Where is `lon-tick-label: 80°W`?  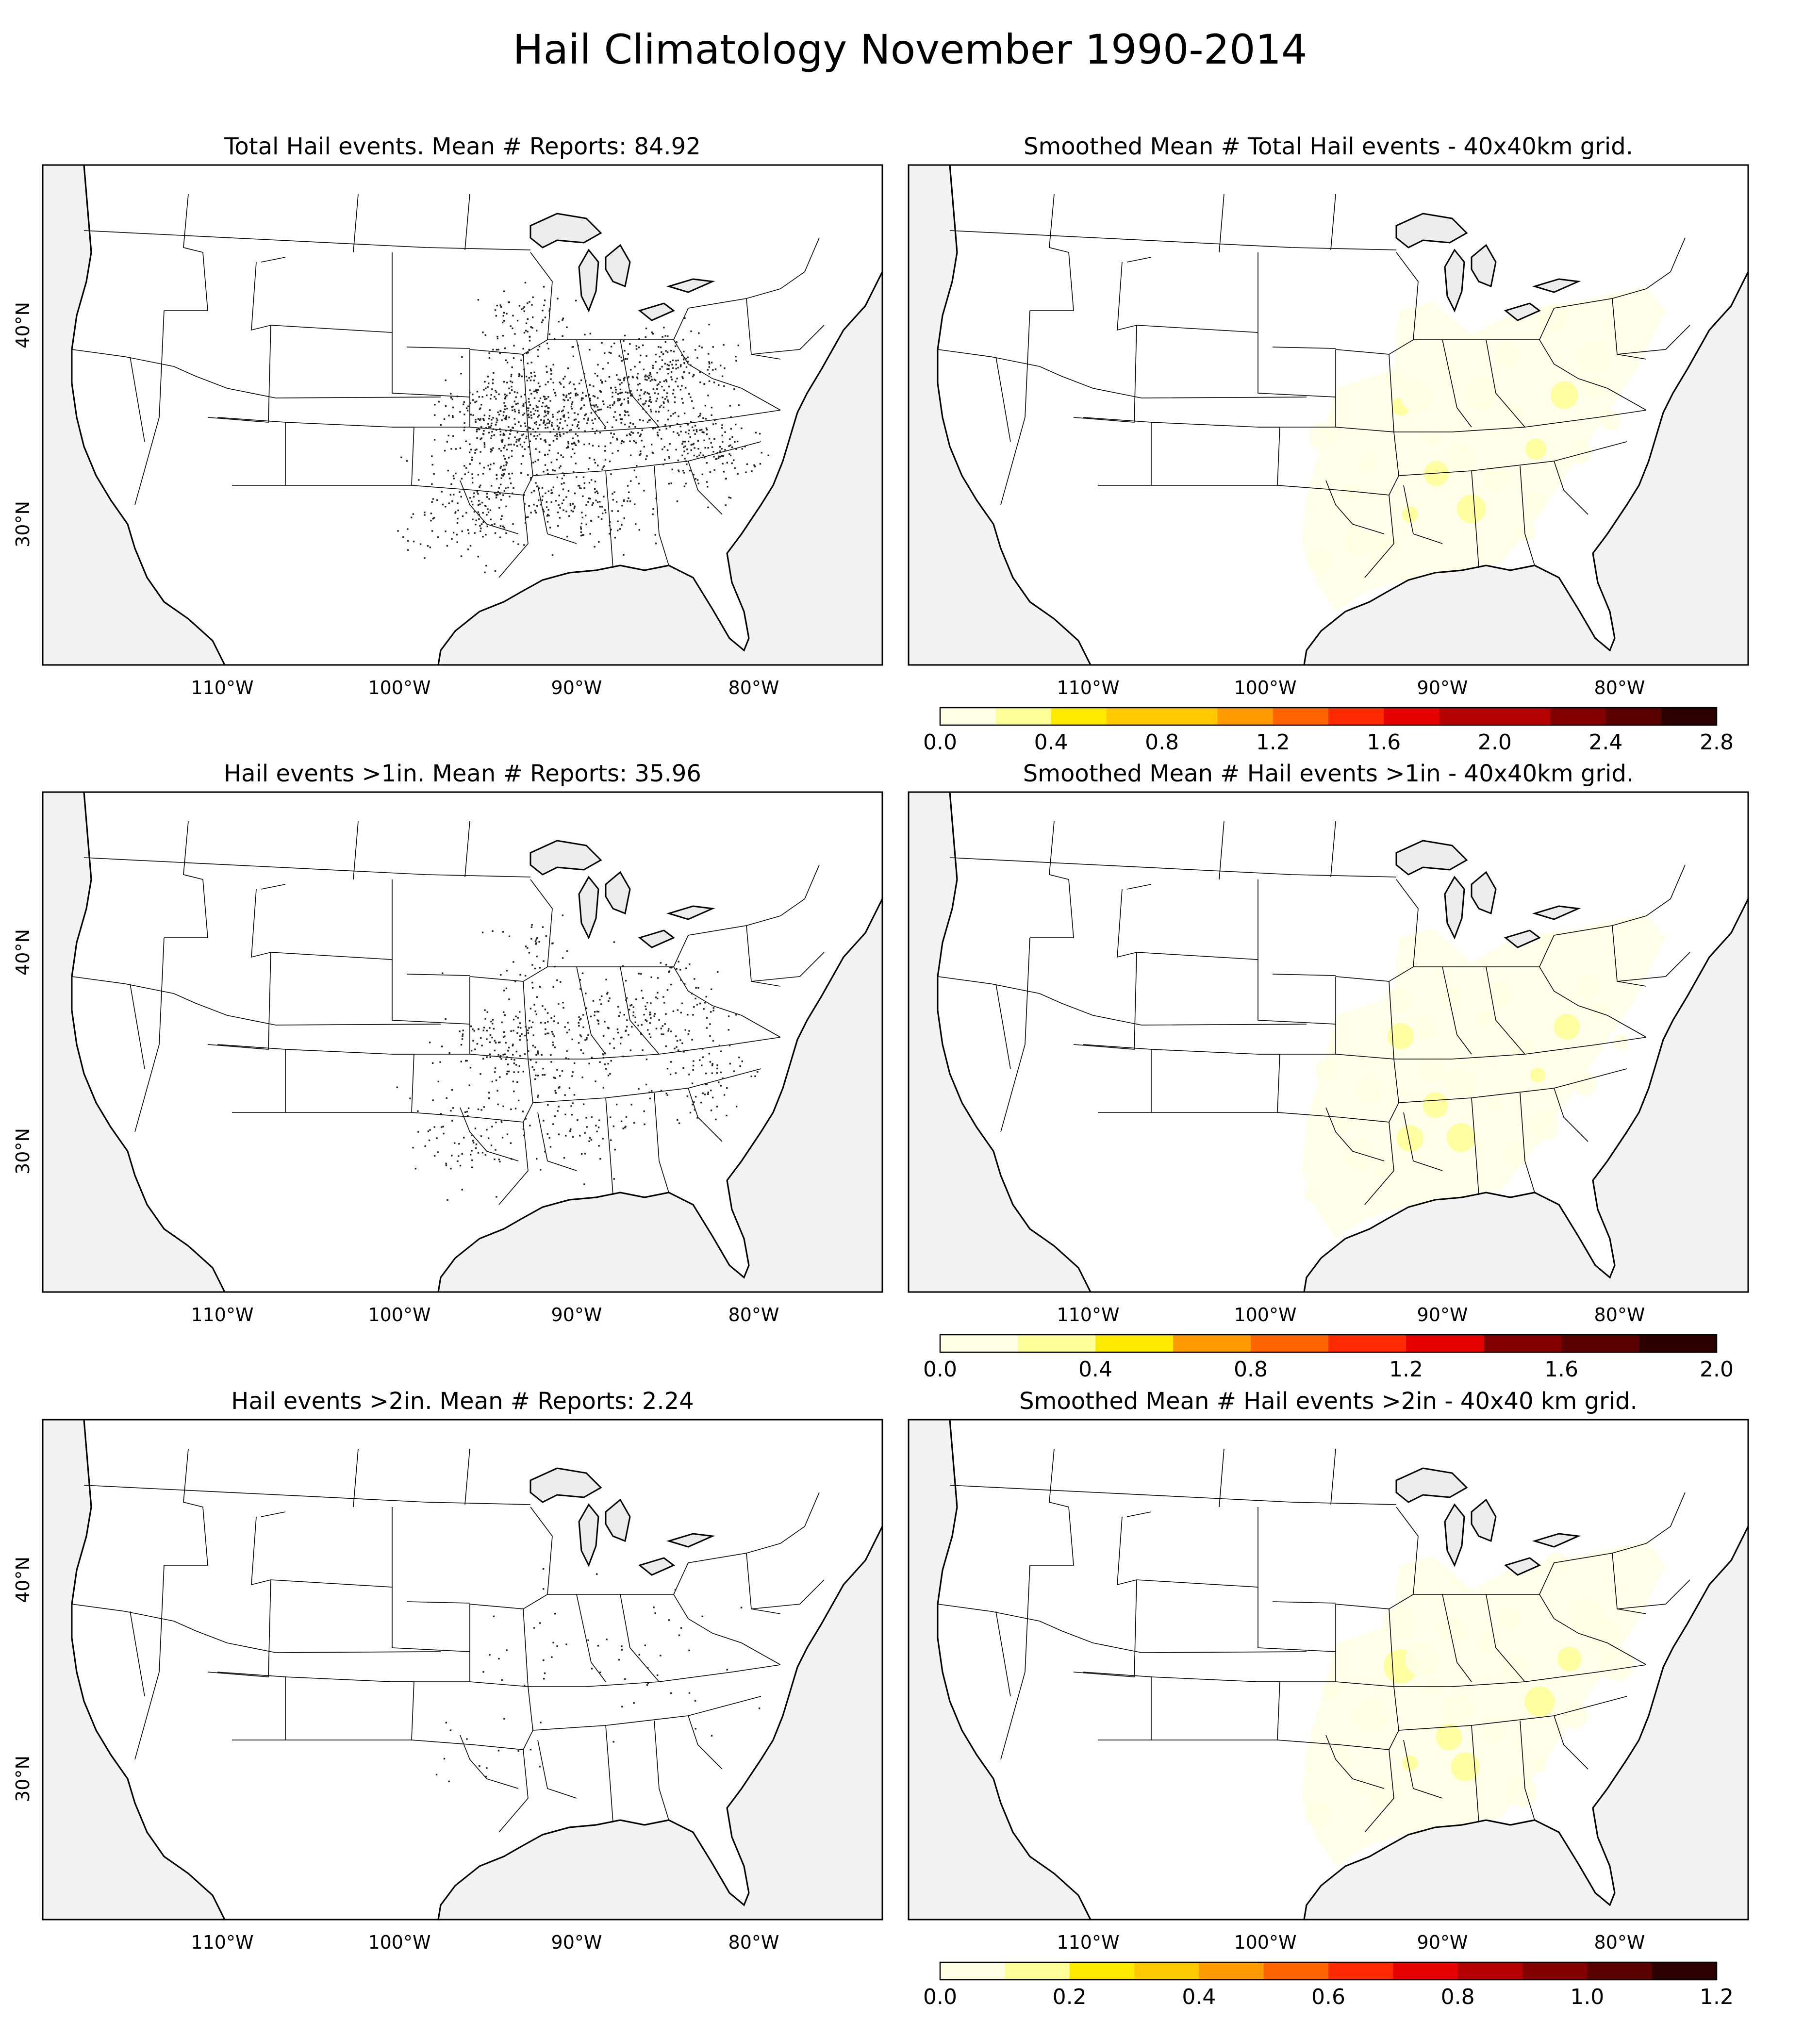
lon-tick-label: 80°W is located at coordinates (753, 687).